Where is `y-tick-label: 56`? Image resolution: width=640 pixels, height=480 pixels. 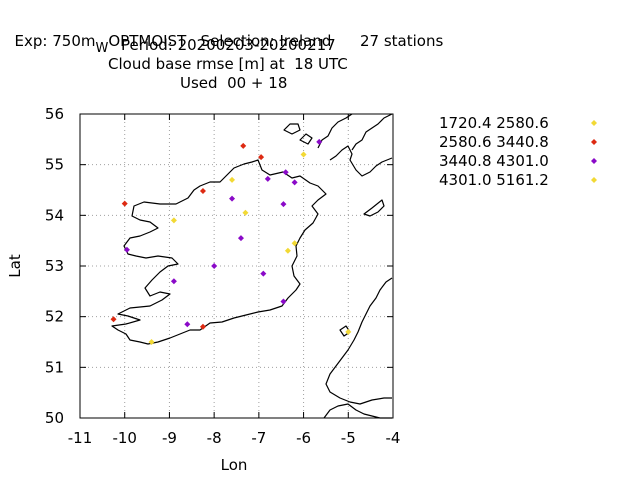 y-tick-label: 56 is located at coordinates (54, 114).